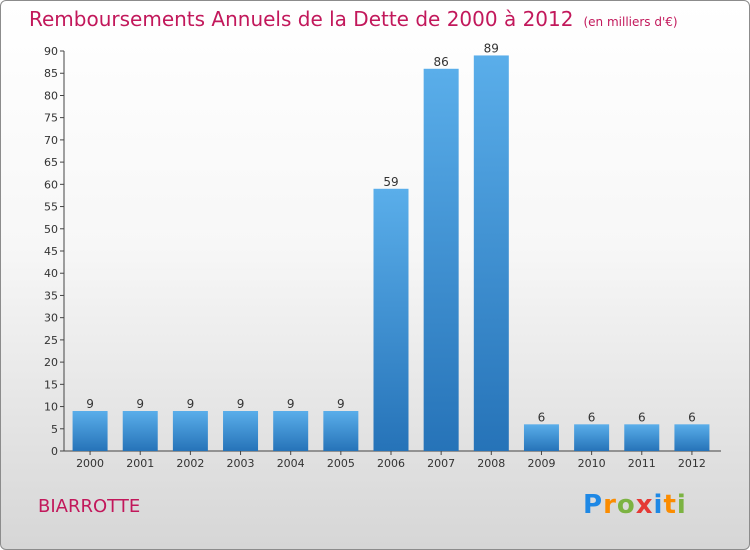  Describe the element at coordinates (140, 463) in the screenshot. I see `x-tick-label: 2001` at that location.